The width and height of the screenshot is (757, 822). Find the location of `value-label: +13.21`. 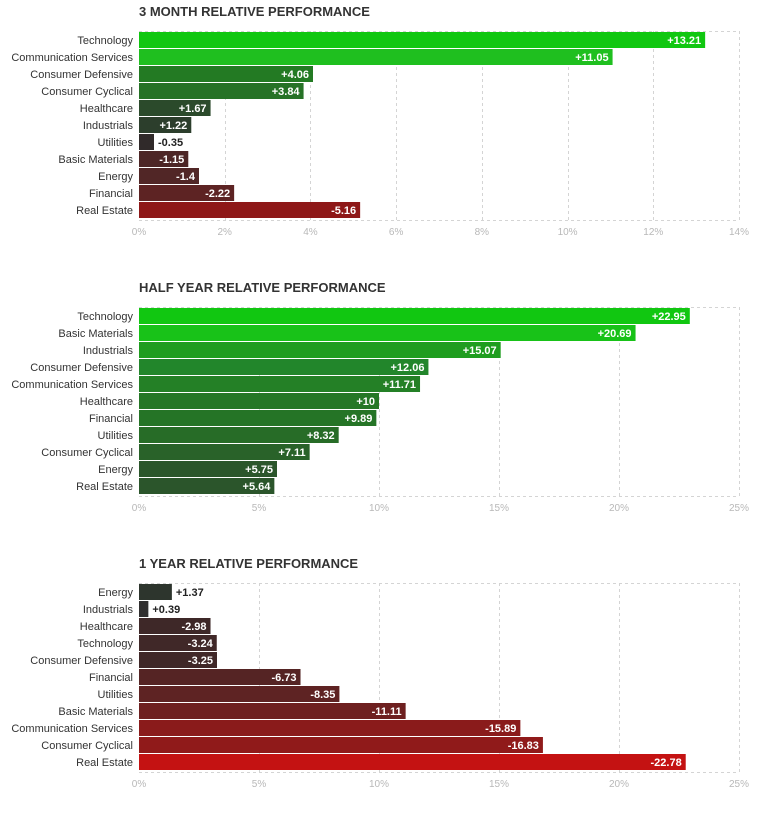

value-label: +13.21 is located at coordinates (684, 41).